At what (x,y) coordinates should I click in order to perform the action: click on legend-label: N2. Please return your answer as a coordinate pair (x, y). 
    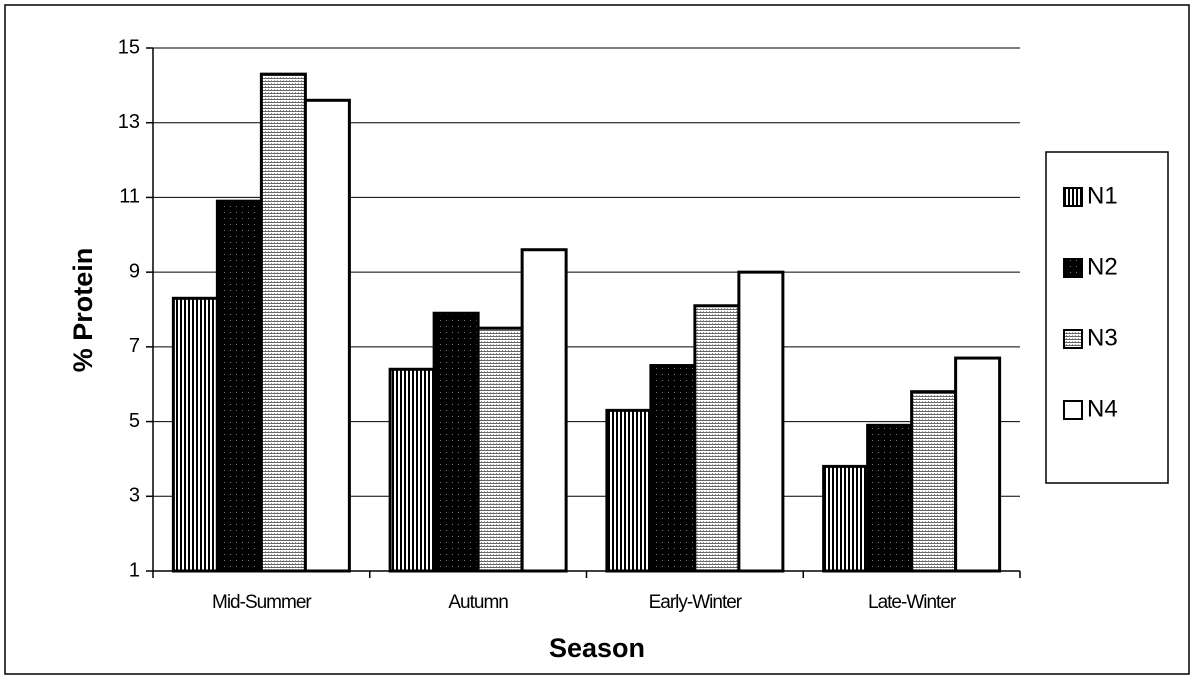
    Looking at the image, I should click on (1102, 266).